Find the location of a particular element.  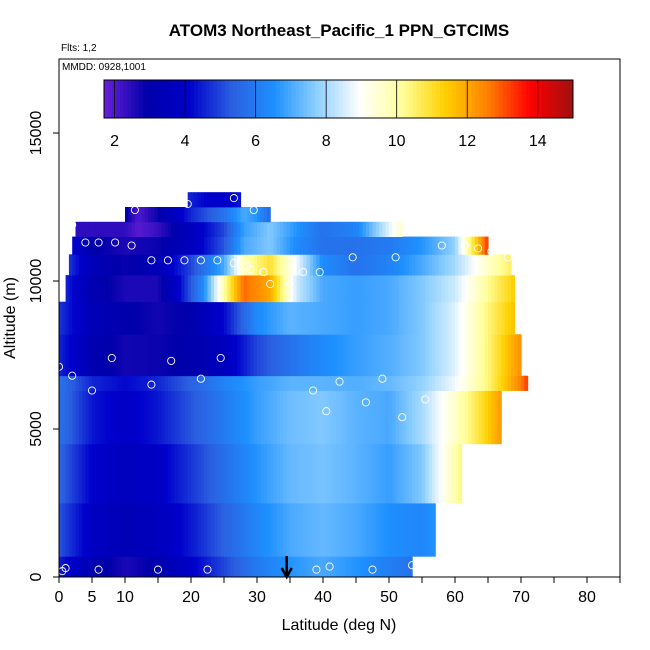

latitude-arrow is located at coordinates (286, 568).